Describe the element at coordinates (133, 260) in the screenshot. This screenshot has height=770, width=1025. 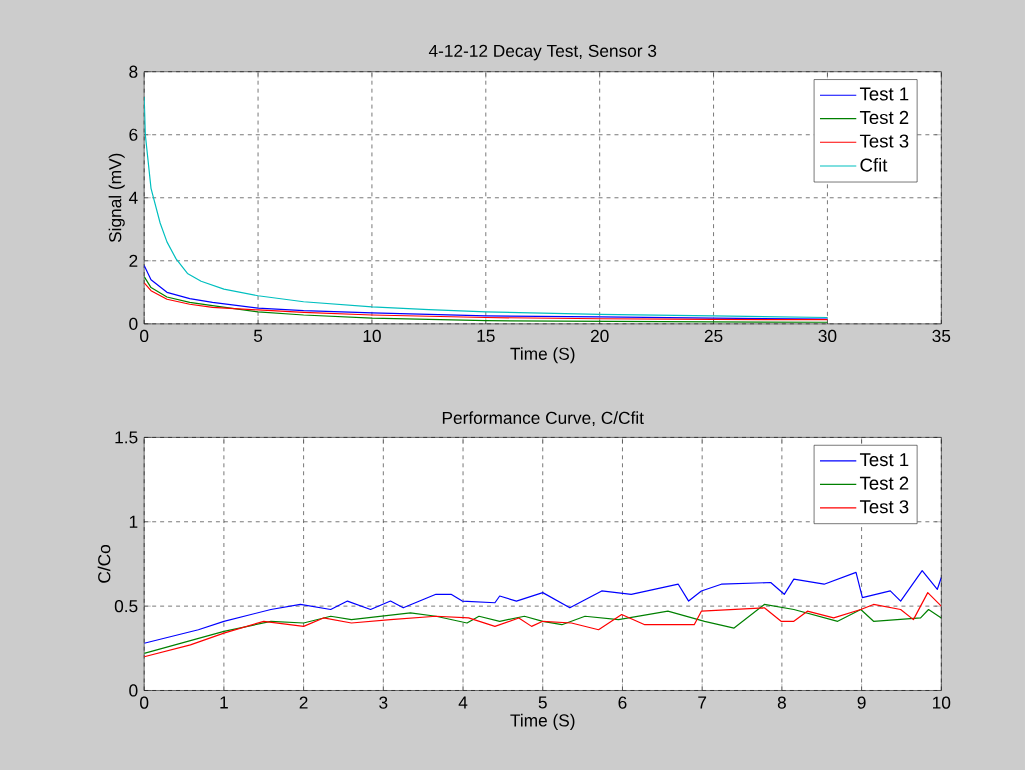
I see `y-tick-label: 2` at that location.